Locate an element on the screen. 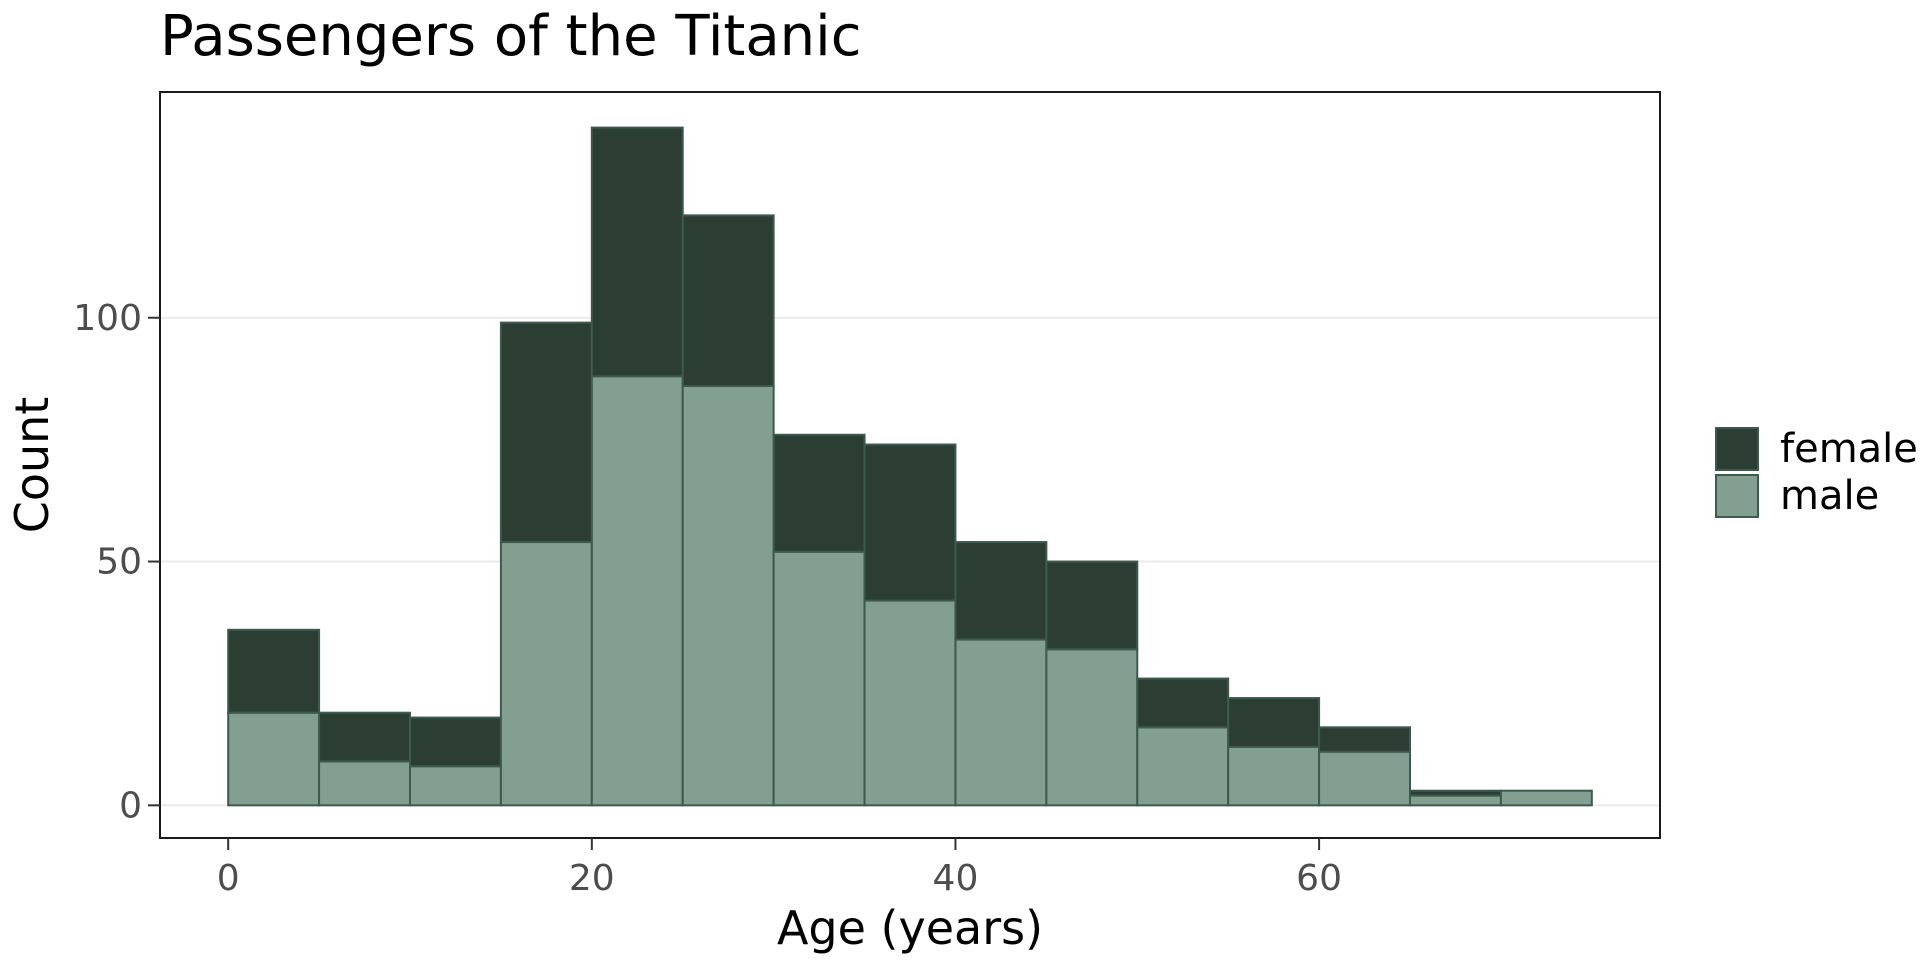 Image resolution: width=1920 pixels, height=960 pixels. y-tick-label-0: 0 is located at coordinates (130, 805).